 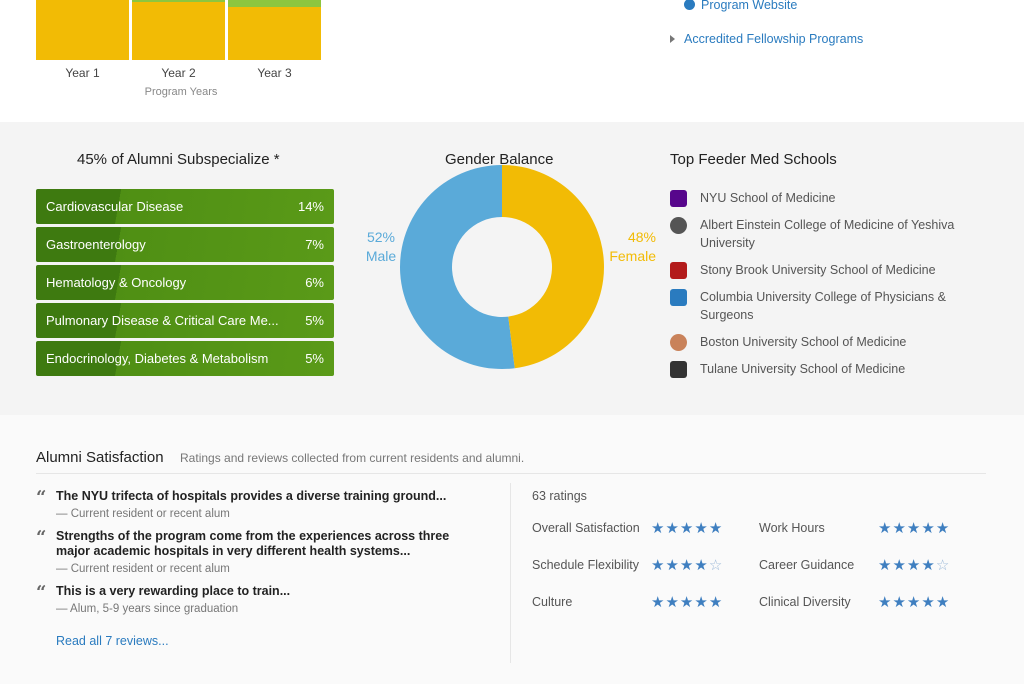 I want to click on accredited-fellowship-link: Accredited Fellowship Programs, so click(x=766, y=39).